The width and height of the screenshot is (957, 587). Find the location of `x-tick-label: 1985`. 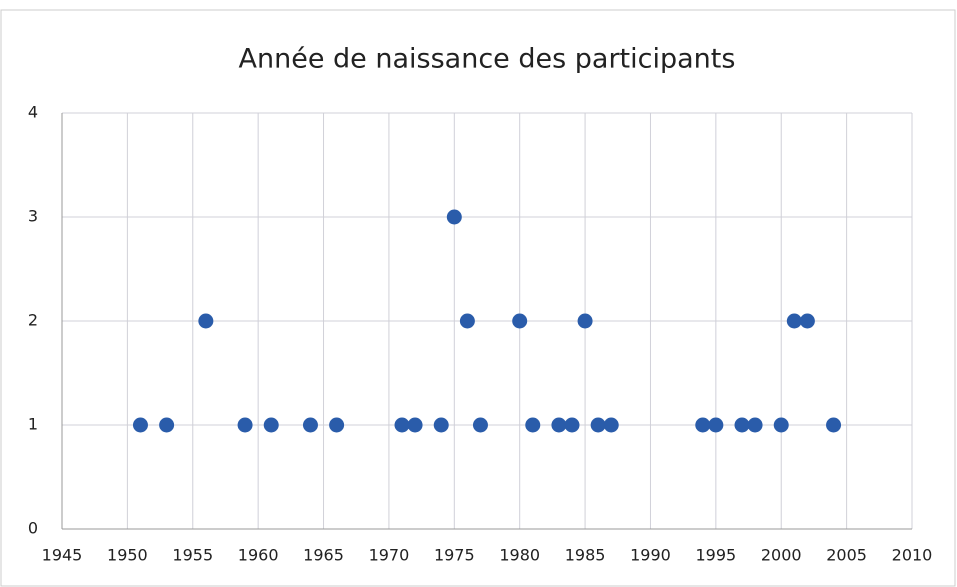

x-tick-label: 1985 is located at coordinates (585, 555).